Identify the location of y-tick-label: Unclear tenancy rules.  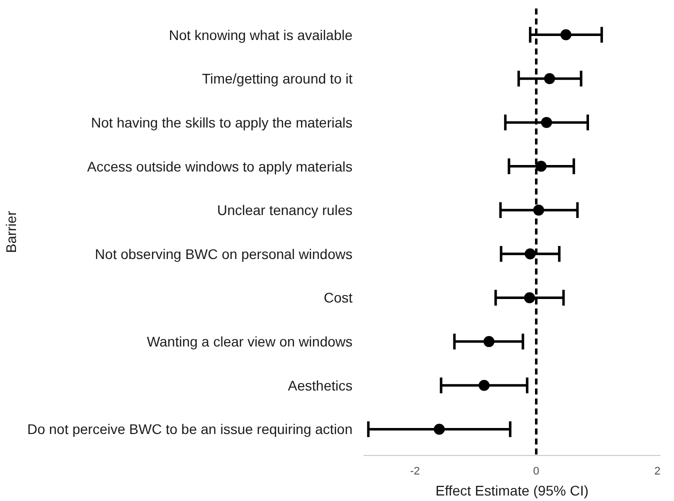
(285, 210).